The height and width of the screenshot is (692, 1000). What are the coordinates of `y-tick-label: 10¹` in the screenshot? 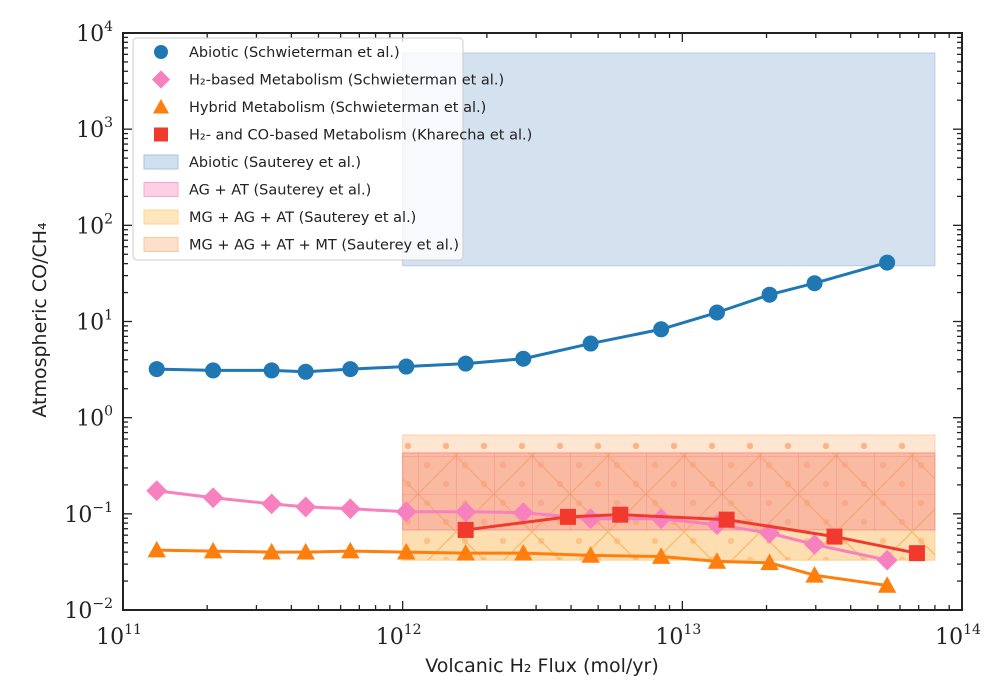 It's located at (94, 322).